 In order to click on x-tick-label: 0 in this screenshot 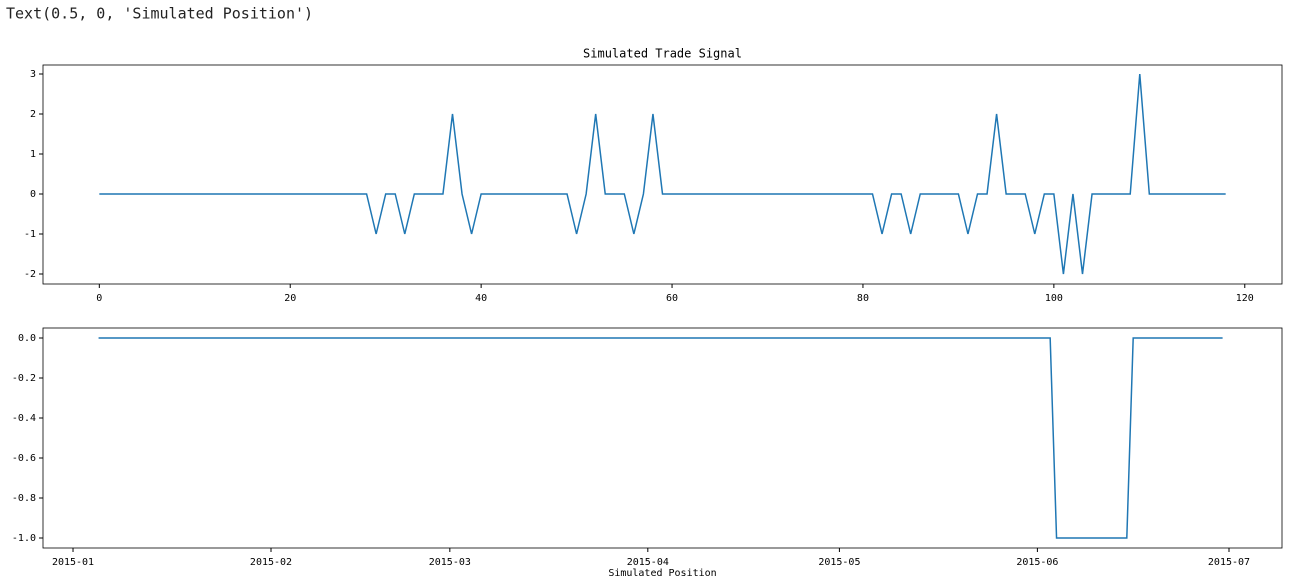, I will do `click(99, 298)`.